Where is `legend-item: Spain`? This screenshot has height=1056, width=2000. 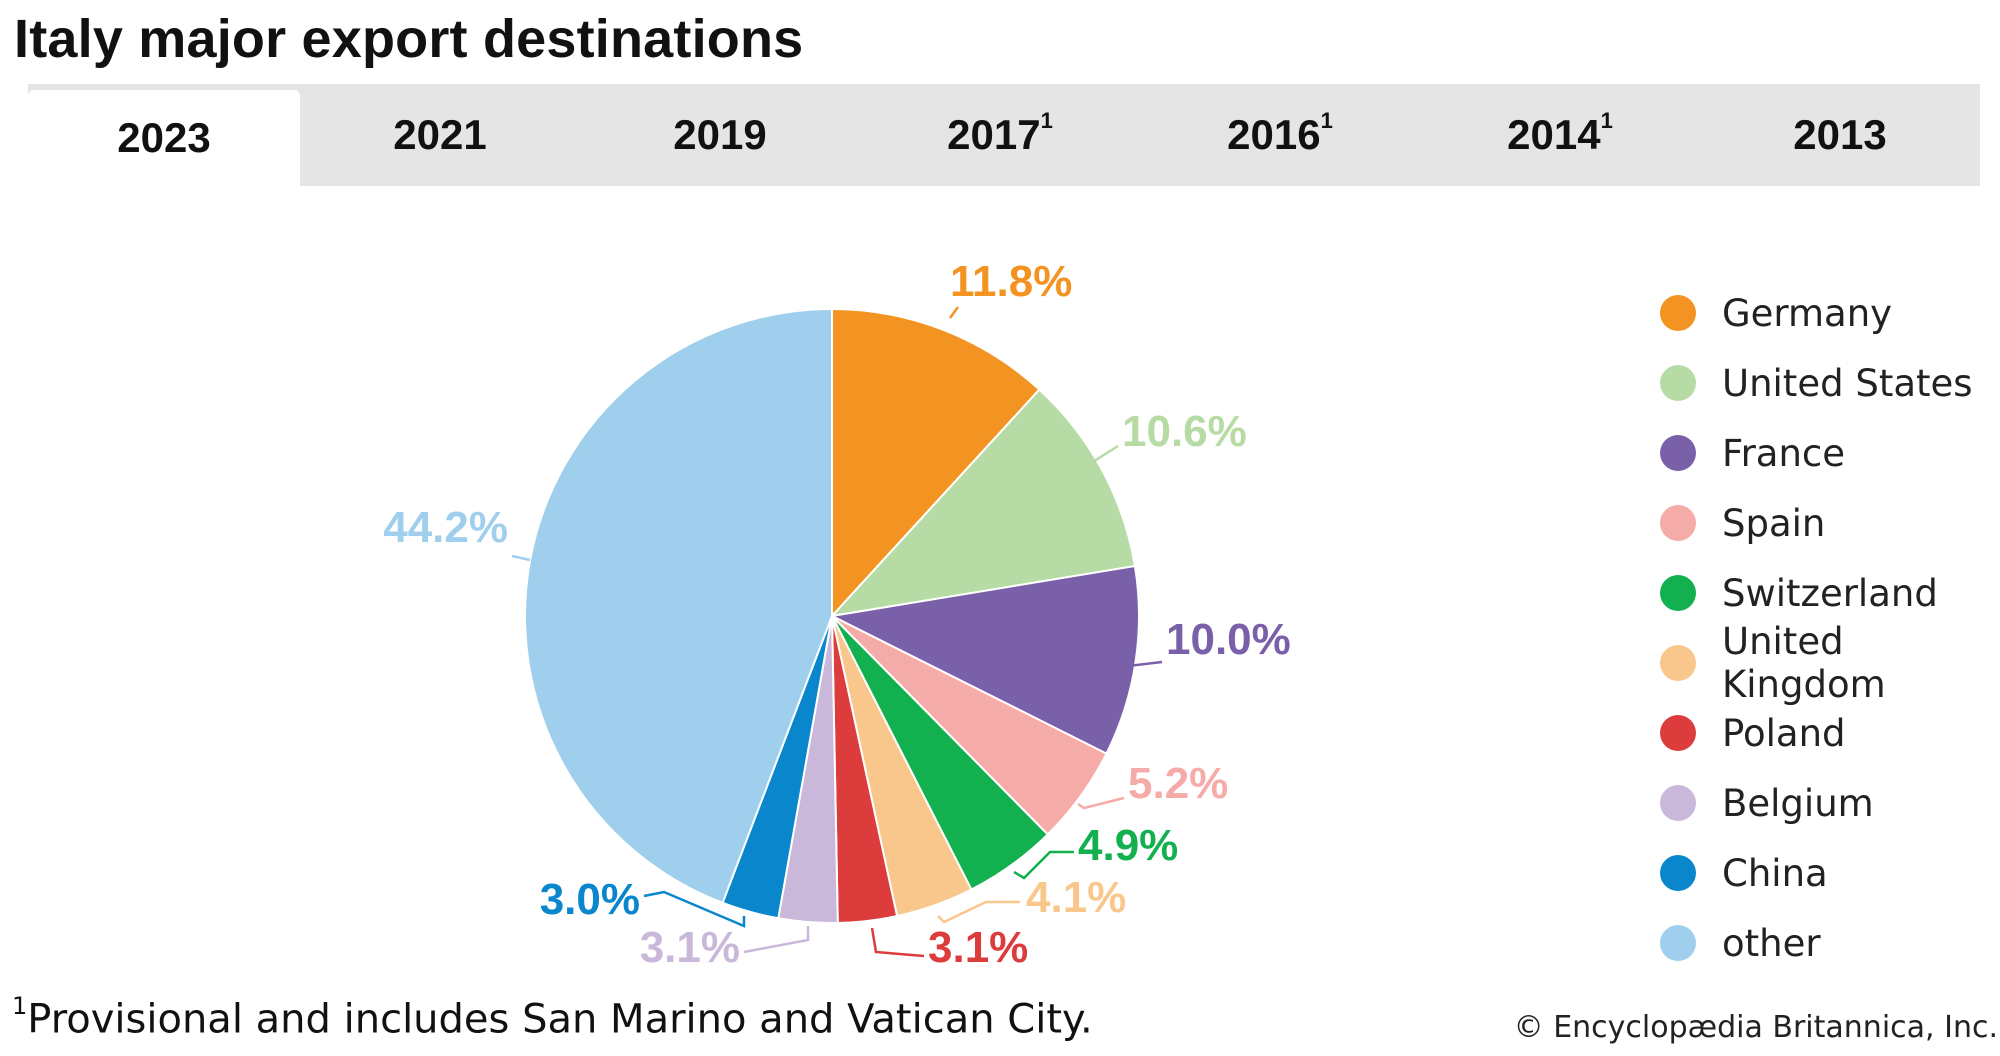
legend-item: Spain is located at coordinates (1830, 523).